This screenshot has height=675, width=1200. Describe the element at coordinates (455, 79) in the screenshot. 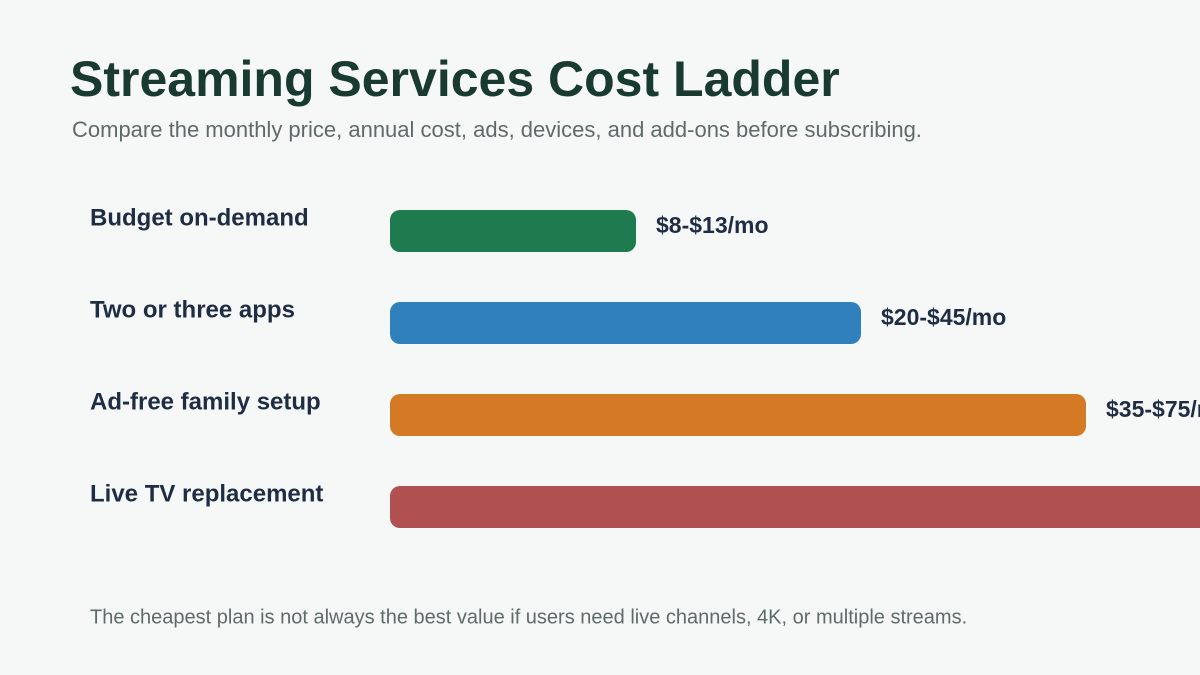

I see `title: Streaming Services Cost Ladder` at that location.